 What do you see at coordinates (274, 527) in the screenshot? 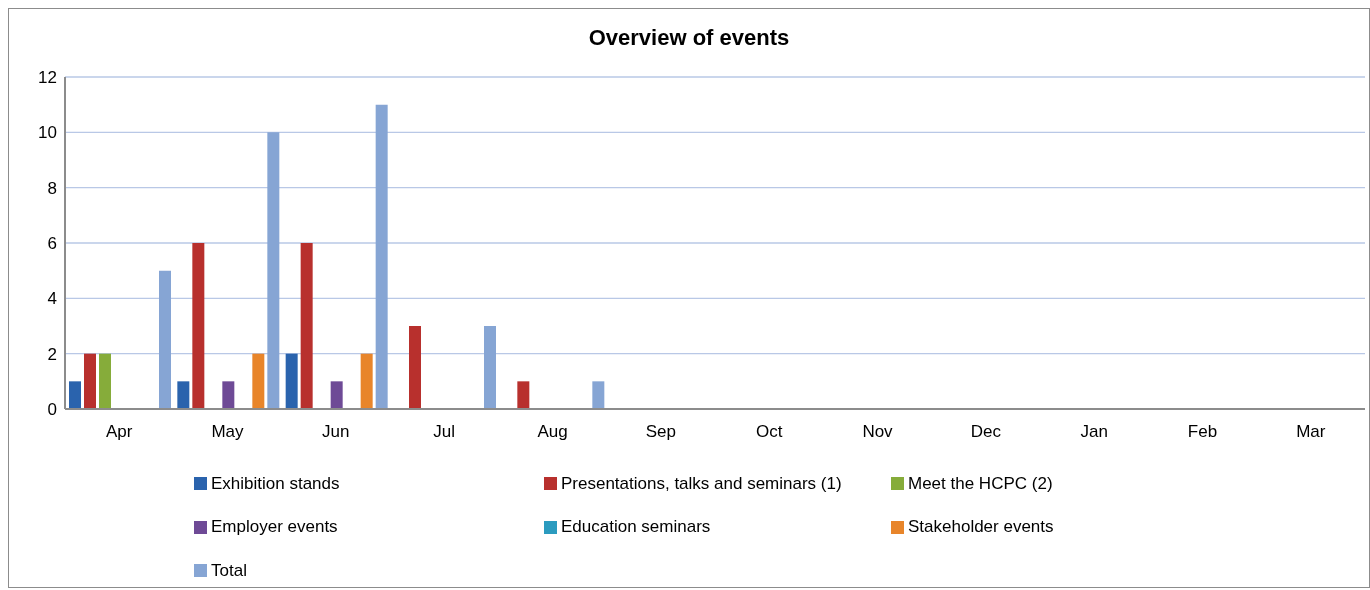
I see `legend-label: Employer events` at bounding box center [274, 527].